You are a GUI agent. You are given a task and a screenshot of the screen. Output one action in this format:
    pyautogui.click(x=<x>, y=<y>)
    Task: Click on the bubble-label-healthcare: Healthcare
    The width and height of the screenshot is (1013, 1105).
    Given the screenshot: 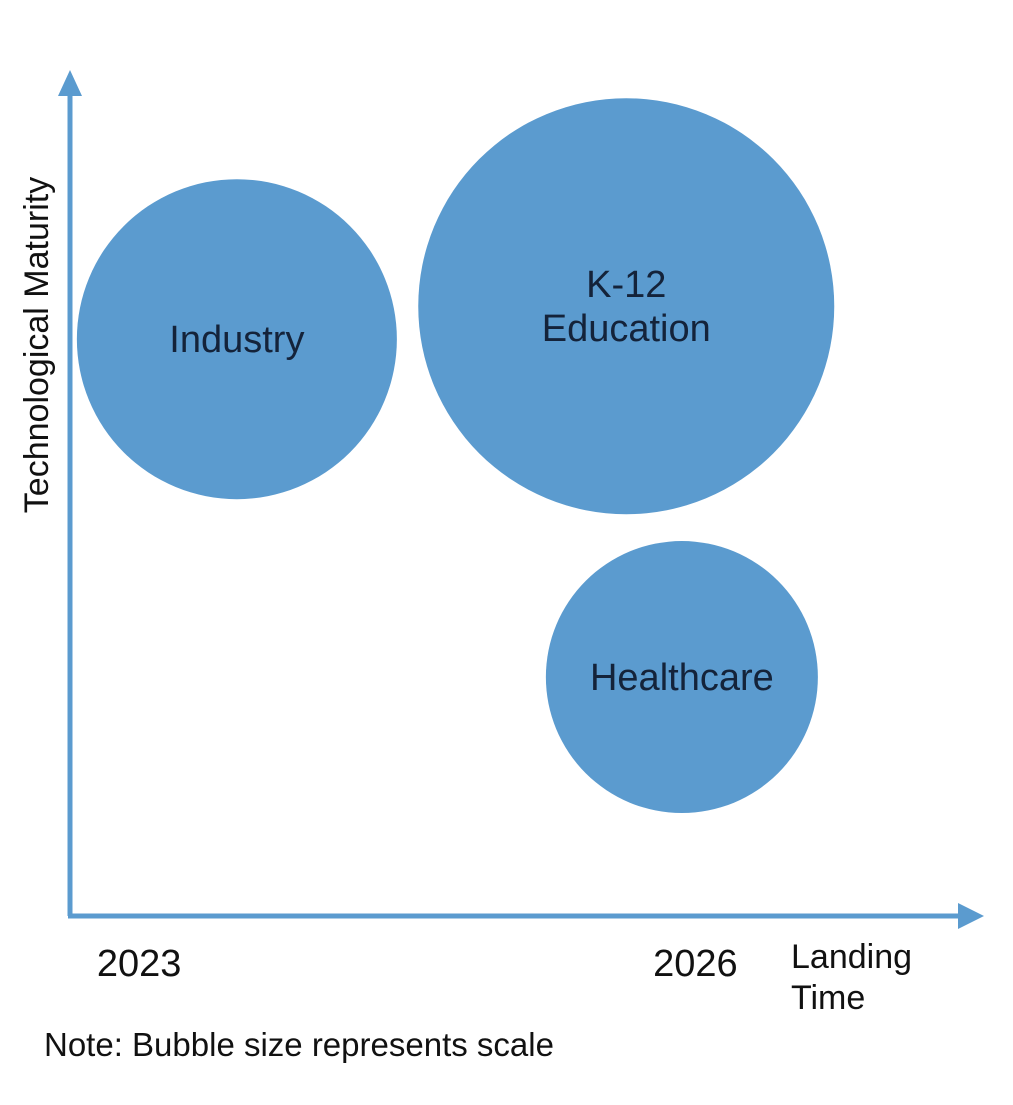 What is the action you would take?
    pyautogui.click(x=682, y=678)
    